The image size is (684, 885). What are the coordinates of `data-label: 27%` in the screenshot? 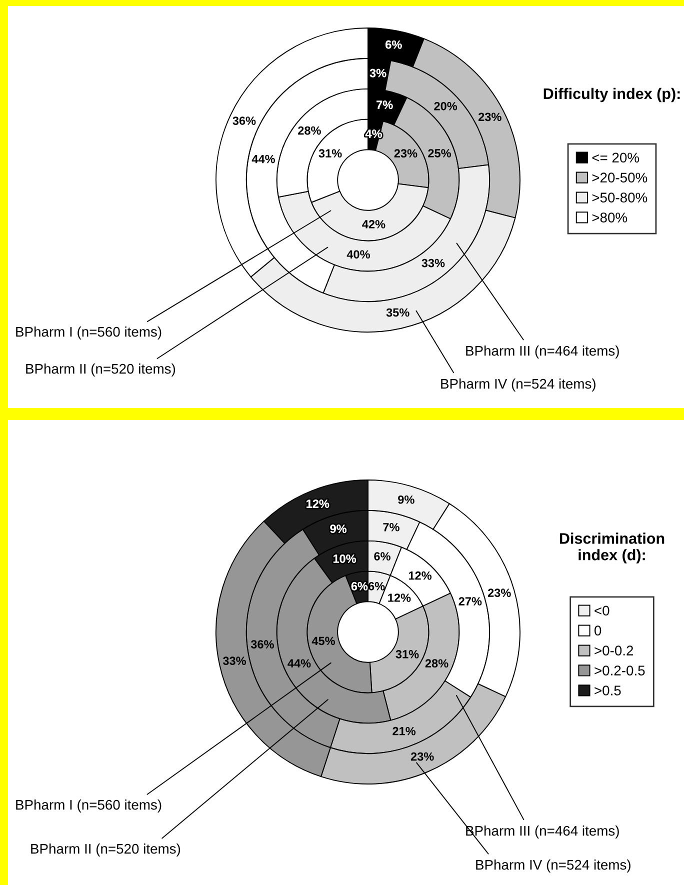 It's located at (470, 601).